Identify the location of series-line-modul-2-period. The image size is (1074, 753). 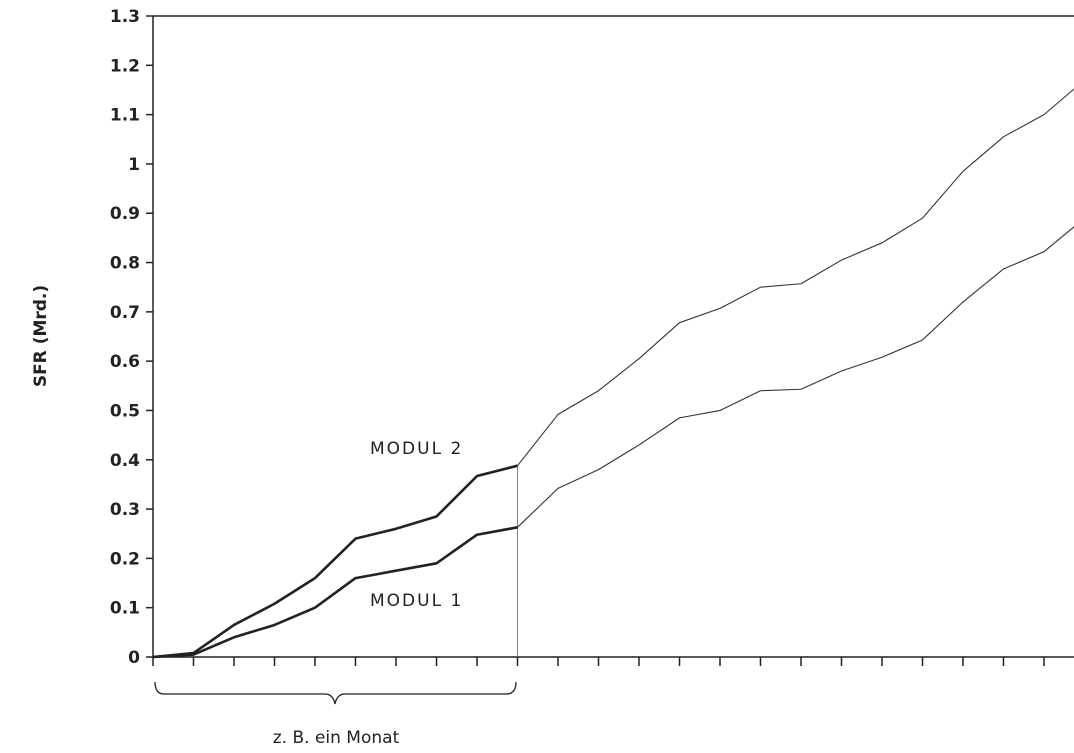
(335, 561).